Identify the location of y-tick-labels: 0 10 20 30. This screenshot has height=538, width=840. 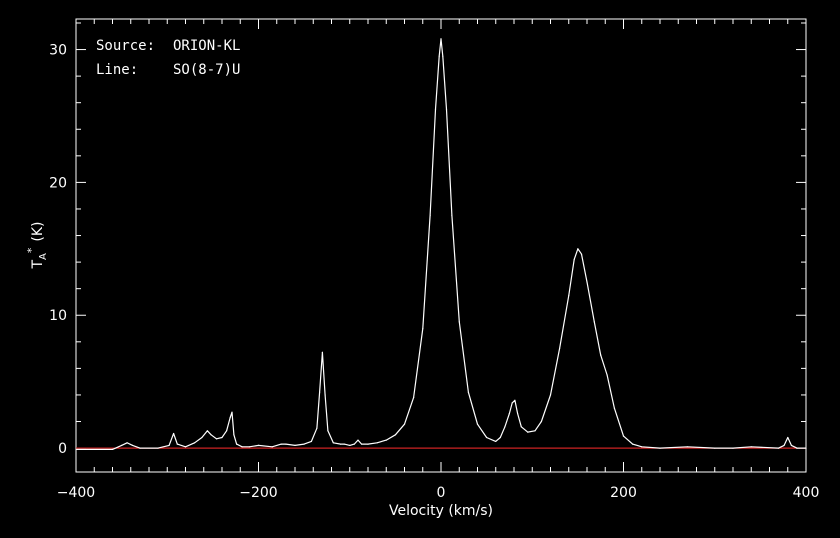
(58, 250).